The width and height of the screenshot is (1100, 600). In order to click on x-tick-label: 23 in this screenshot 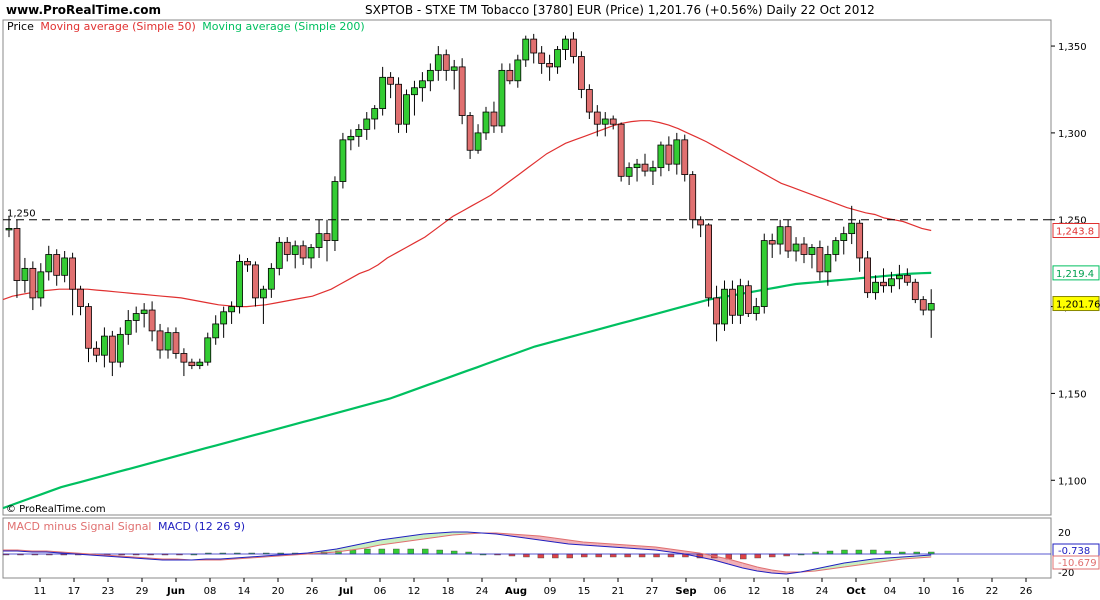, I will do `click(108, 591)`.